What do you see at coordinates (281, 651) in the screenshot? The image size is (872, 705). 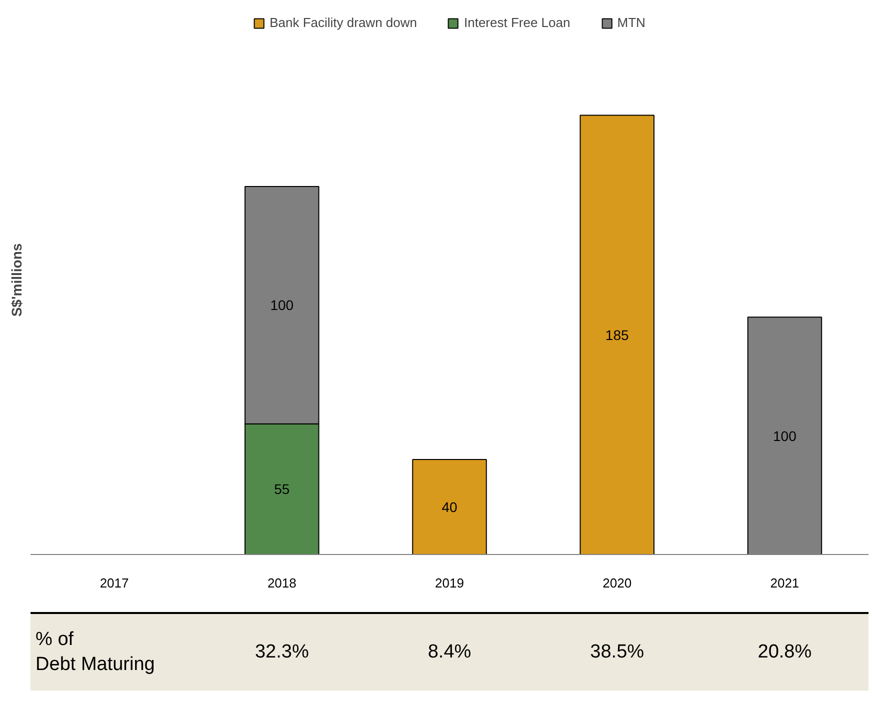 I see `text: 32.3%` at bounding box center [281, 651].